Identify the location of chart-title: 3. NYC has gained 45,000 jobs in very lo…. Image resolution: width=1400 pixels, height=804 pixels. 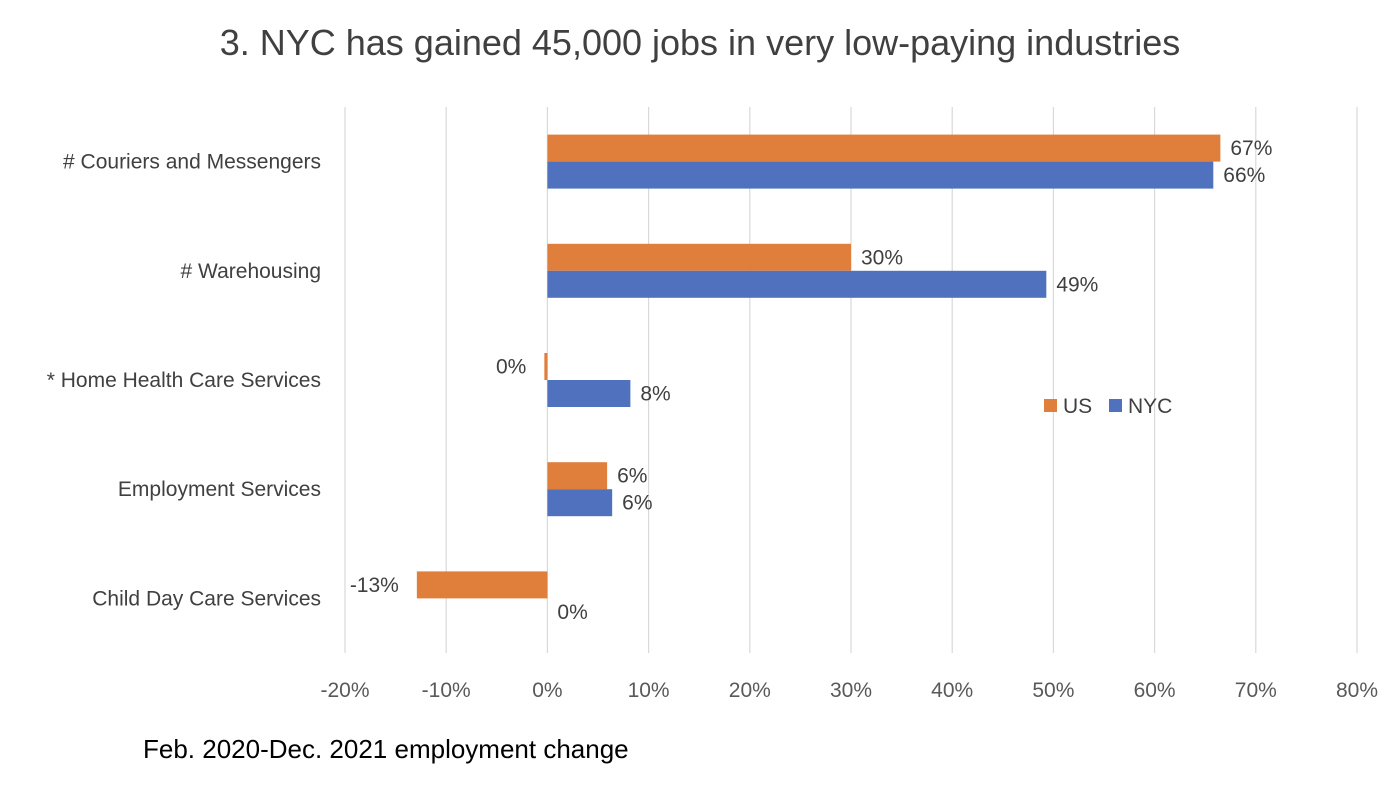
(700, 42).